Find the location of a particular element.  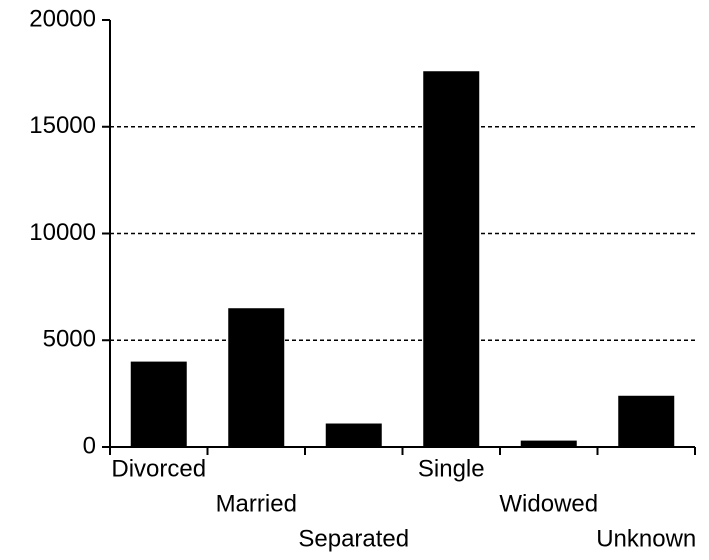

x-tick-label: Single is located at coordinates (451, 468).